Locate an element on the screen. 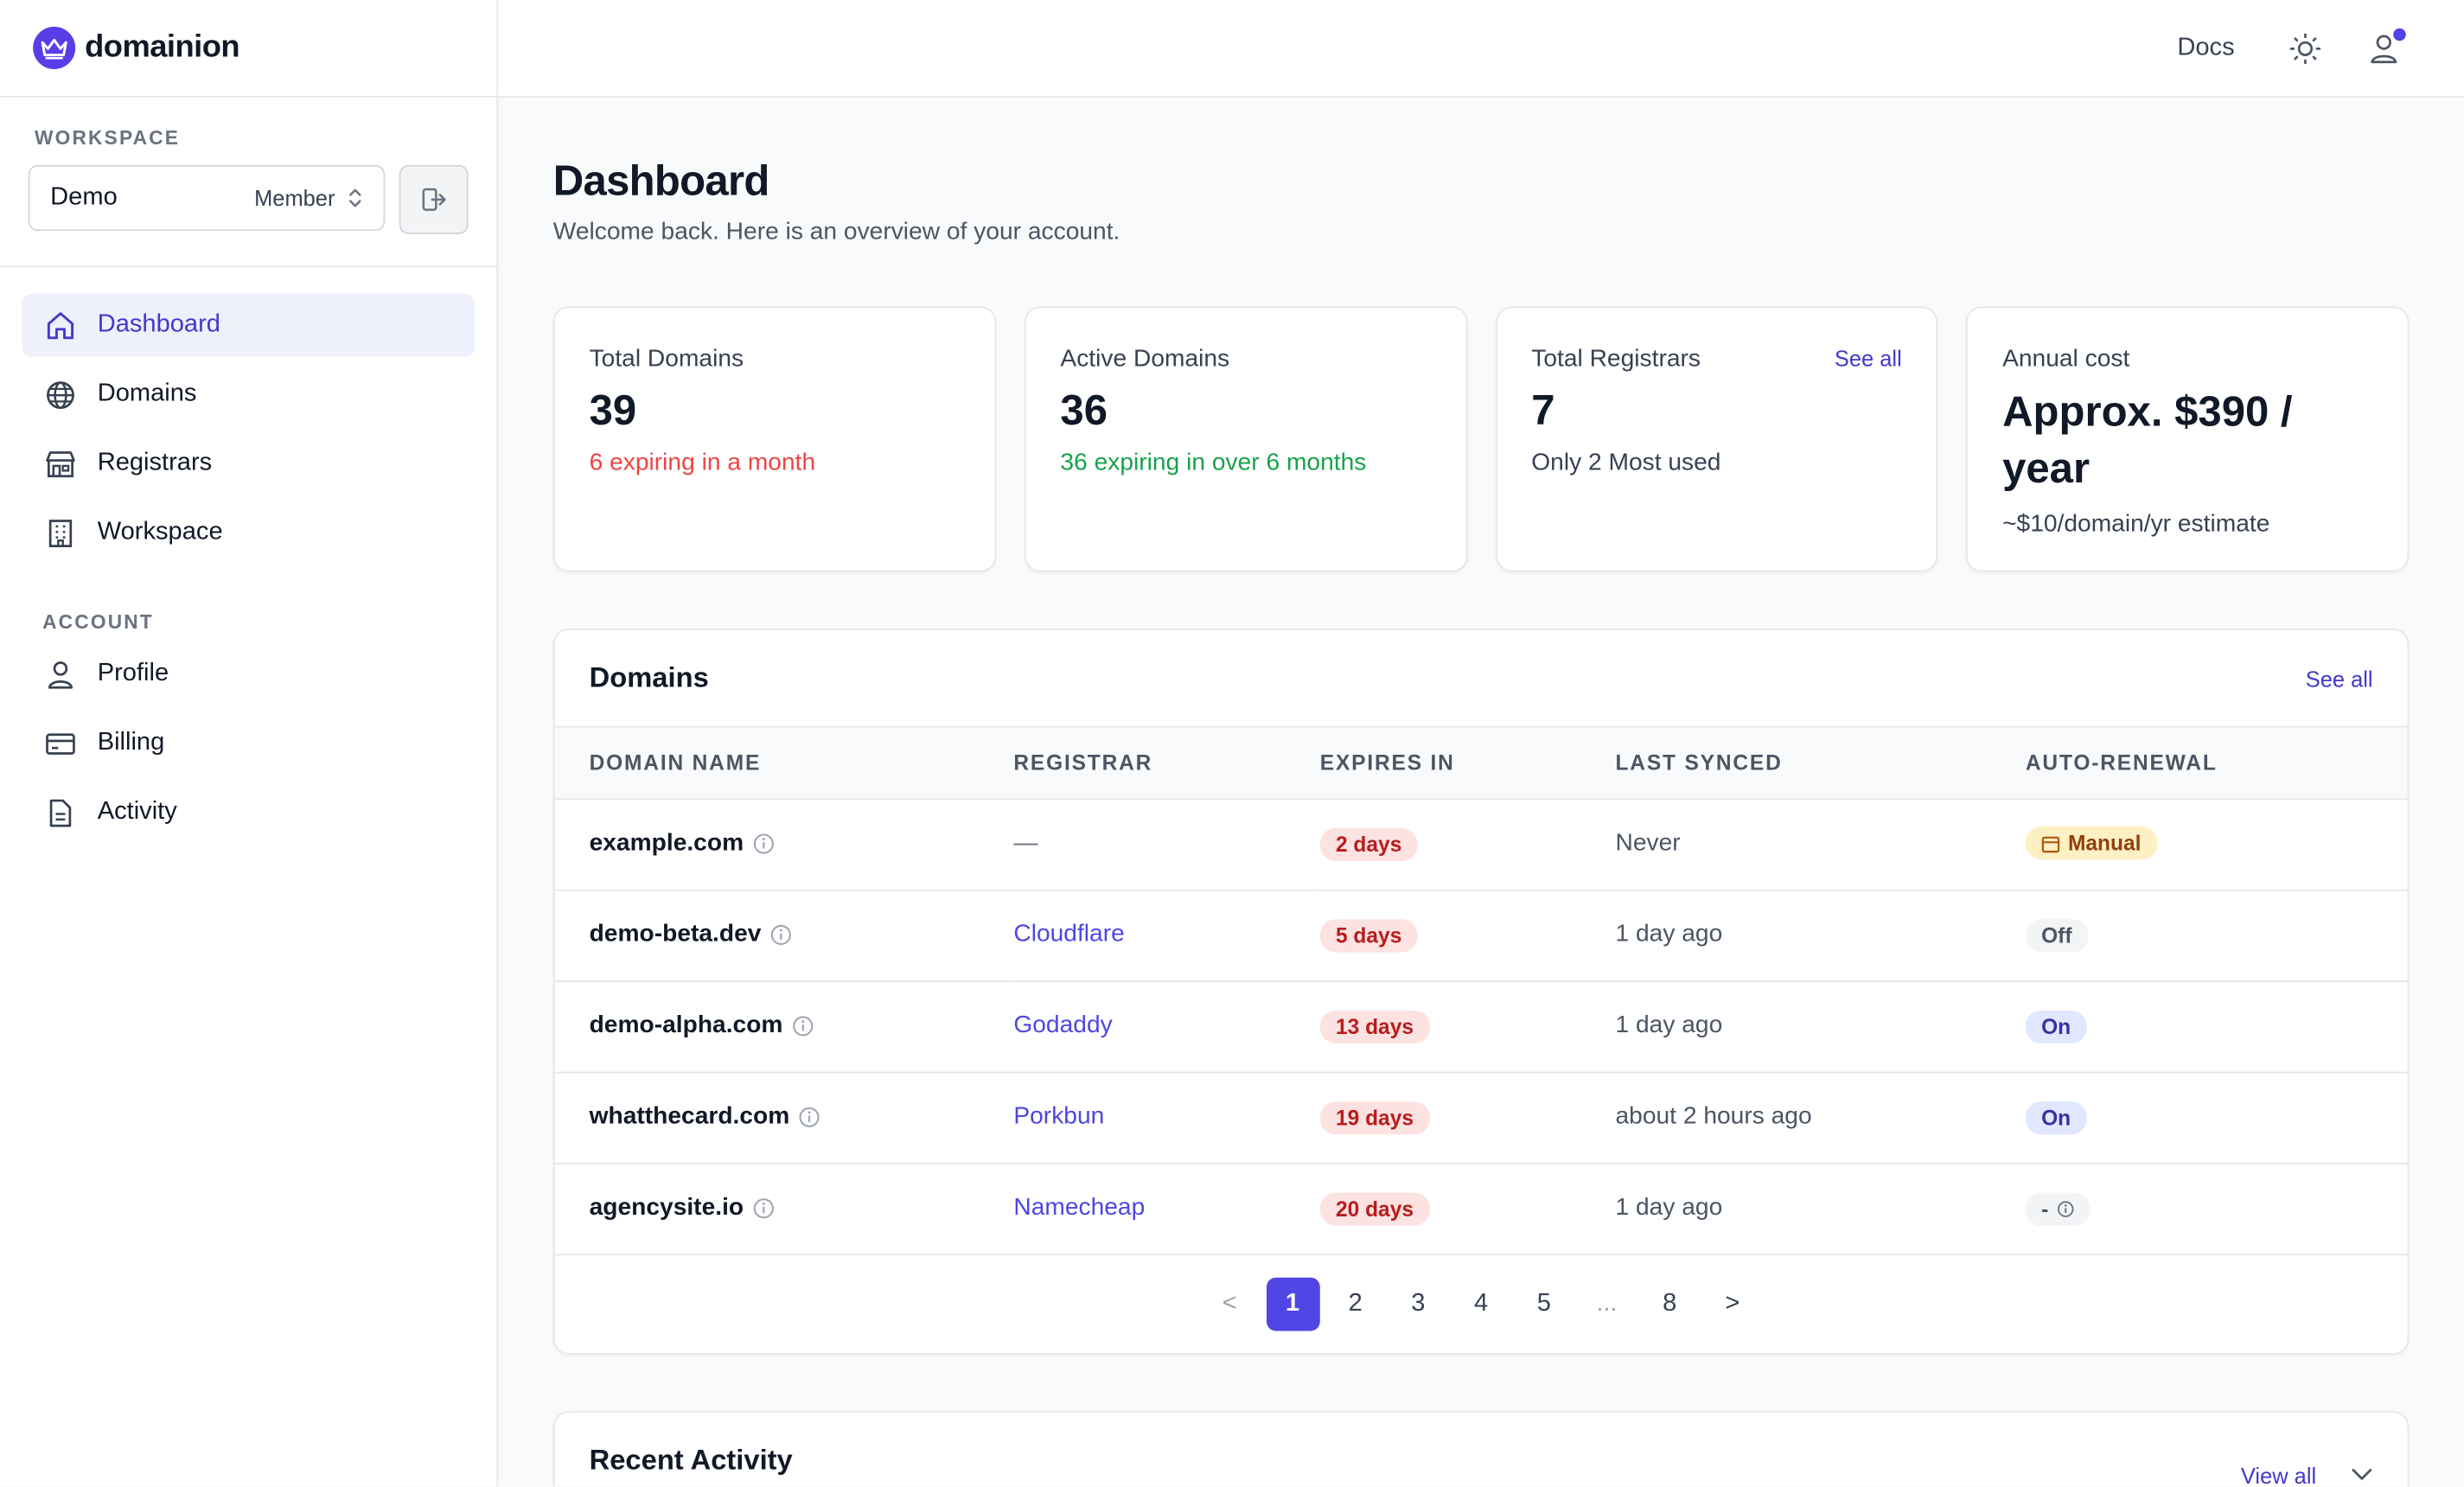  stat-note: Only 2 Most used is located at coordinates (1626, 463).